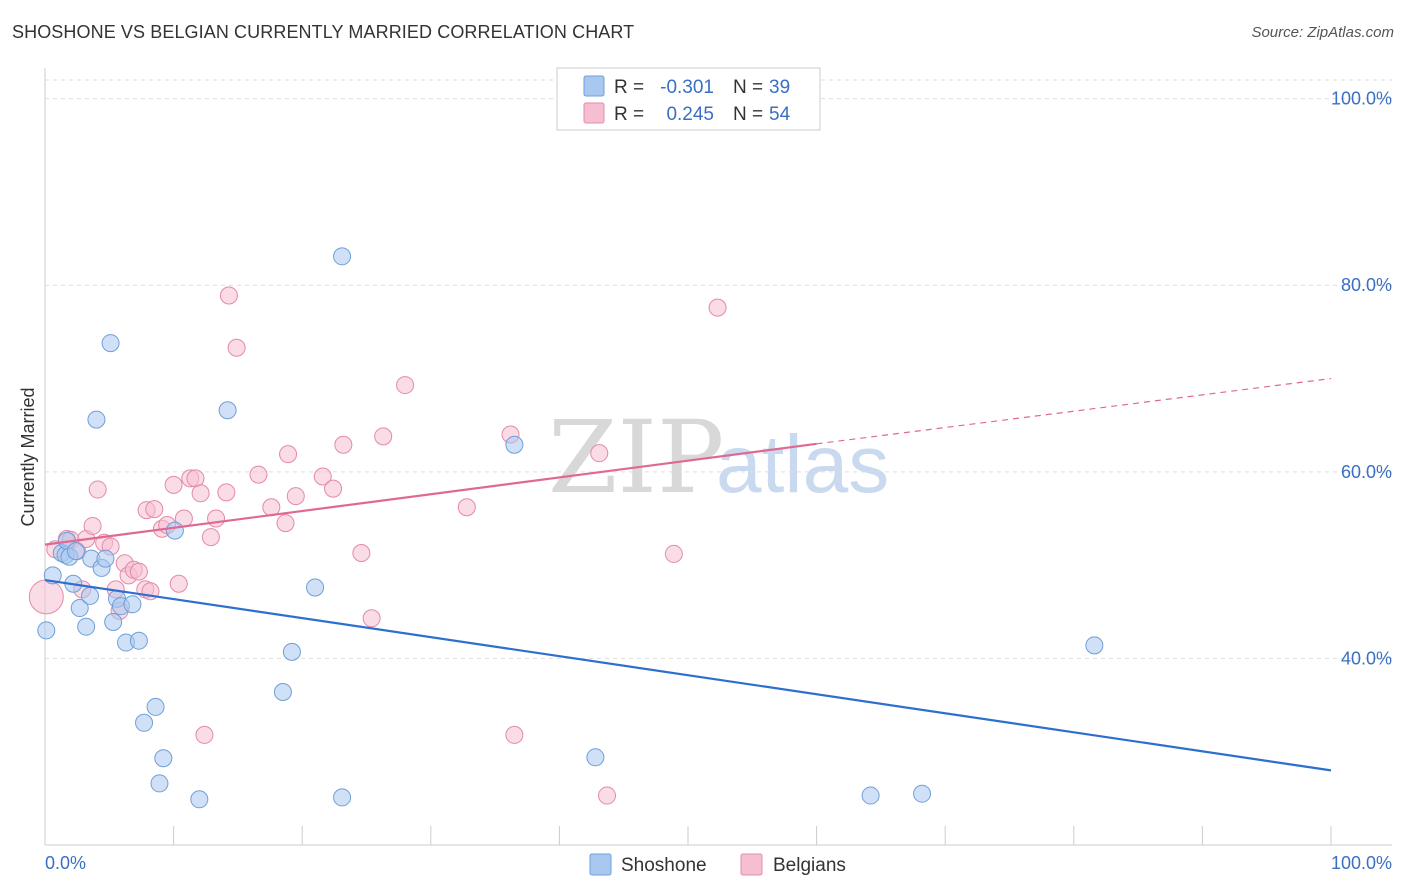 The image size is (1406, 892). Describe the element at coordinates (780, 114) in the screenshot. I see `legend-n-value: 54` at that location.